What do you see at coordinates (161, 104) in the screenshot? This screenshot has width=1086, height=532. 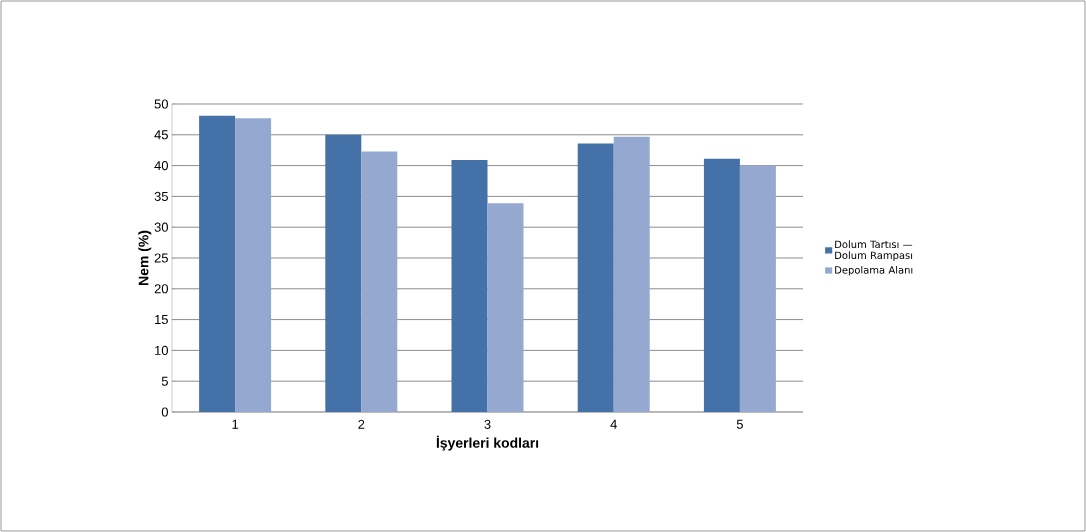 I see `y-tick-label: 50` at bounding box center [161, 104].